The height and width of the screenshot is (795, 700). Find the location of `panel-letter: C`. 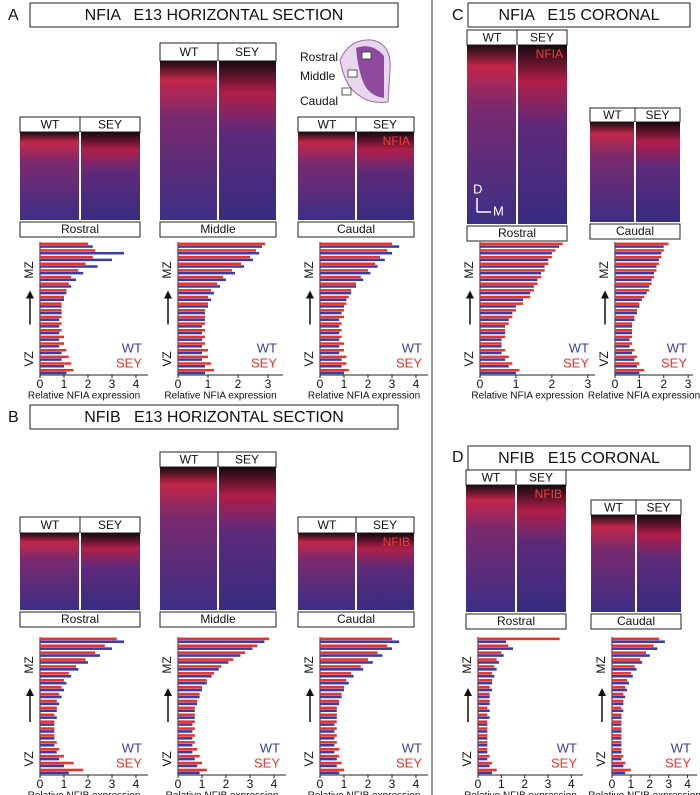

panel-letter: C is located at coordinates (458, 15).